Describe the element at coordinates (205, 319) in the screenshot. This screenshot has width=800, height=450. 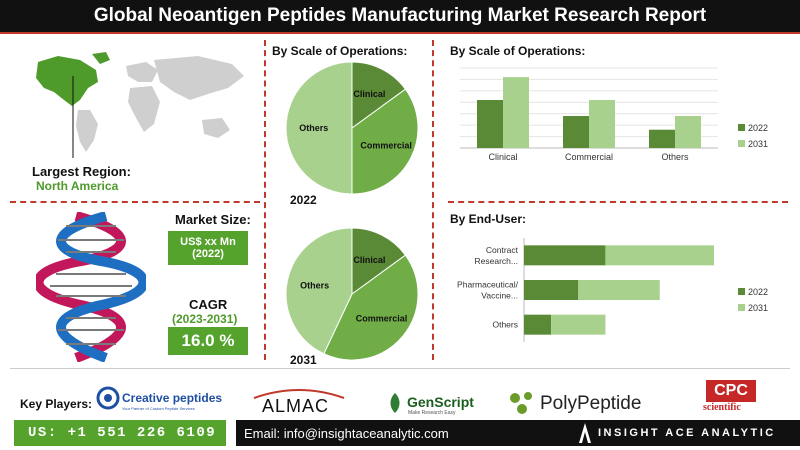
I see `cagr-period: (2023-2031)` at that location.